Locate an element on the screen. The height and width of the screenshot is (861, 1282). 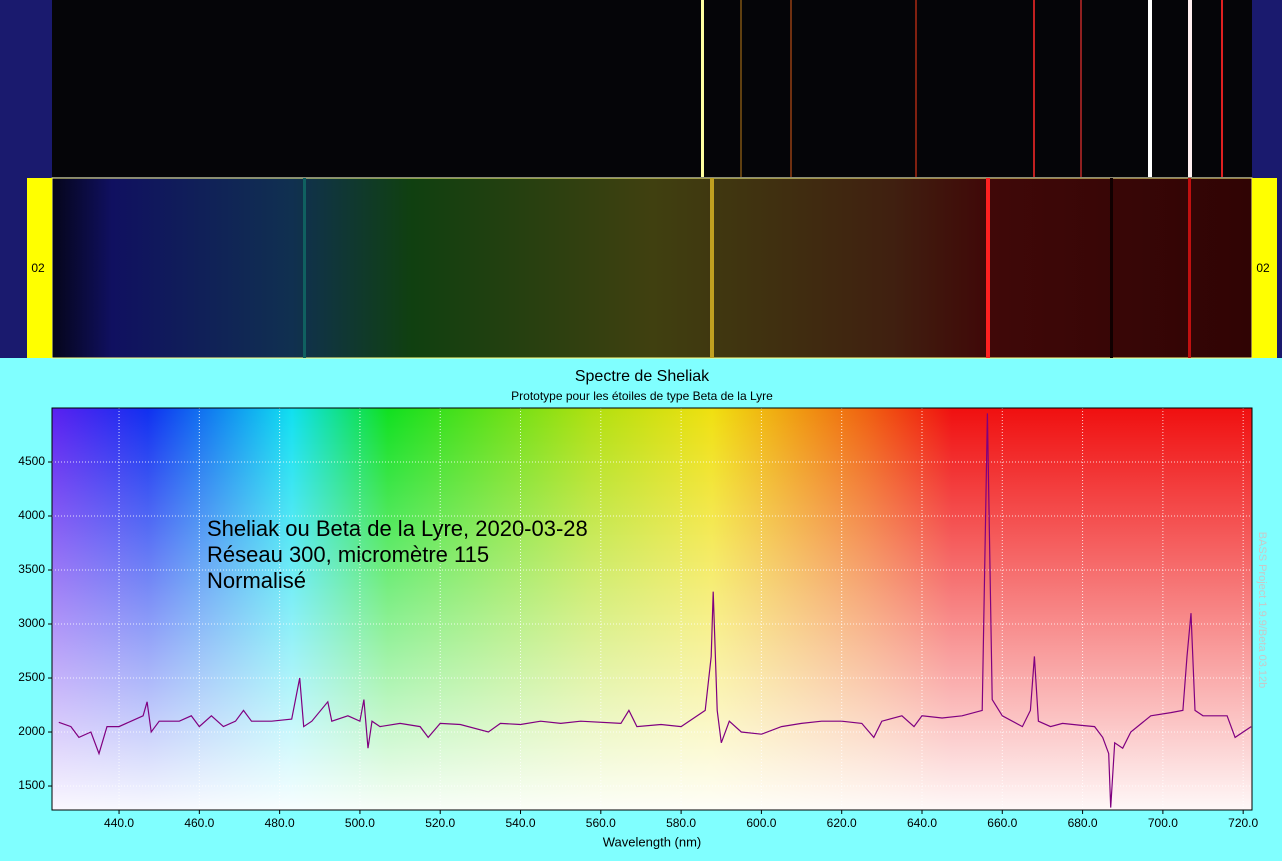
y-tick-label: 4000 is located at coordinates (31, 515).